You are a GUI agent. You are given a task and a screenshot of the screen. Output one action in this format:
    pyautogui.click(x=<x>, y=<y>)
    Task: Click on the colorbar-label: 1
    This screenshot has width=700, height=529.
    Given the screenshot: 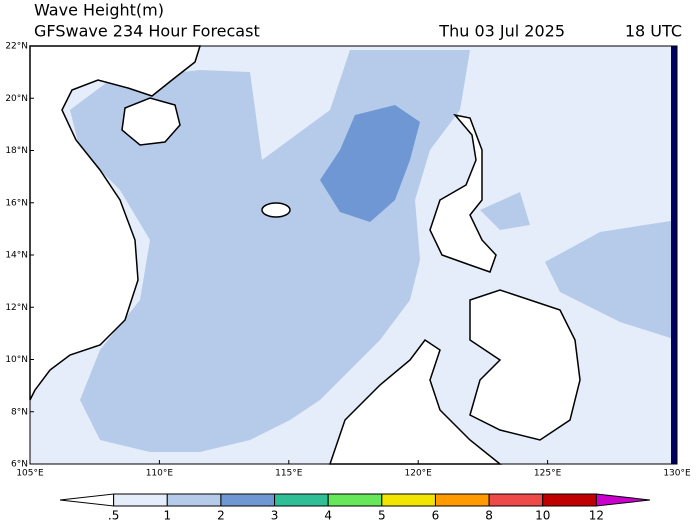 What is the action you would take?
    pyautogui.click(x=167, y=516)
    